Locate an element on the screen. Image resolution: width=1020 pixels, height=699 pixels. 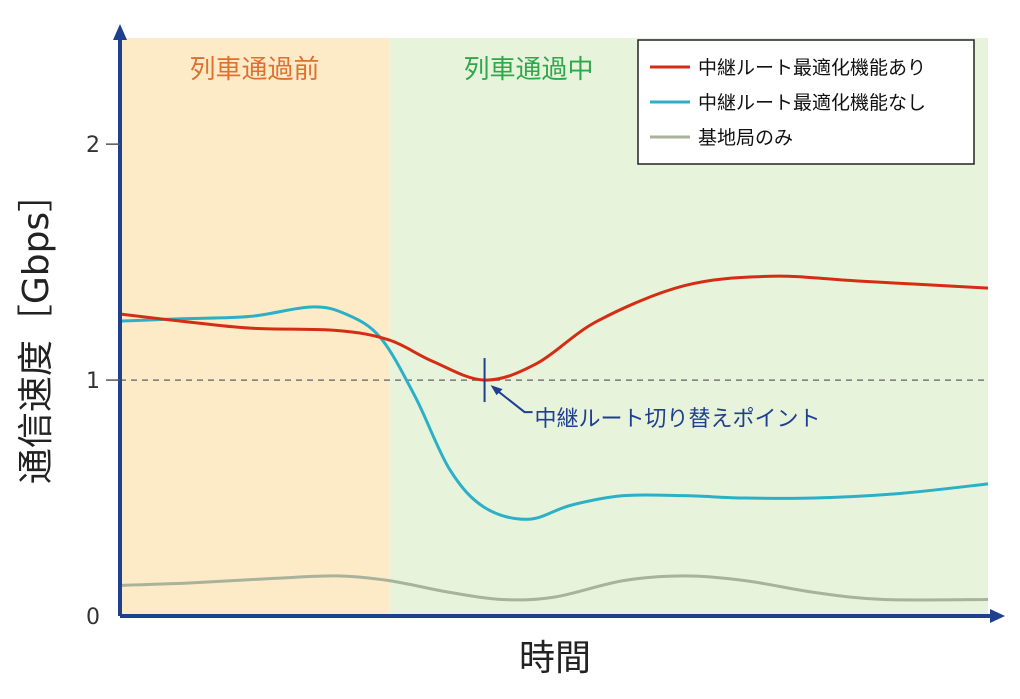
y-tick-label: 0 is located at coordinates (93, 617).